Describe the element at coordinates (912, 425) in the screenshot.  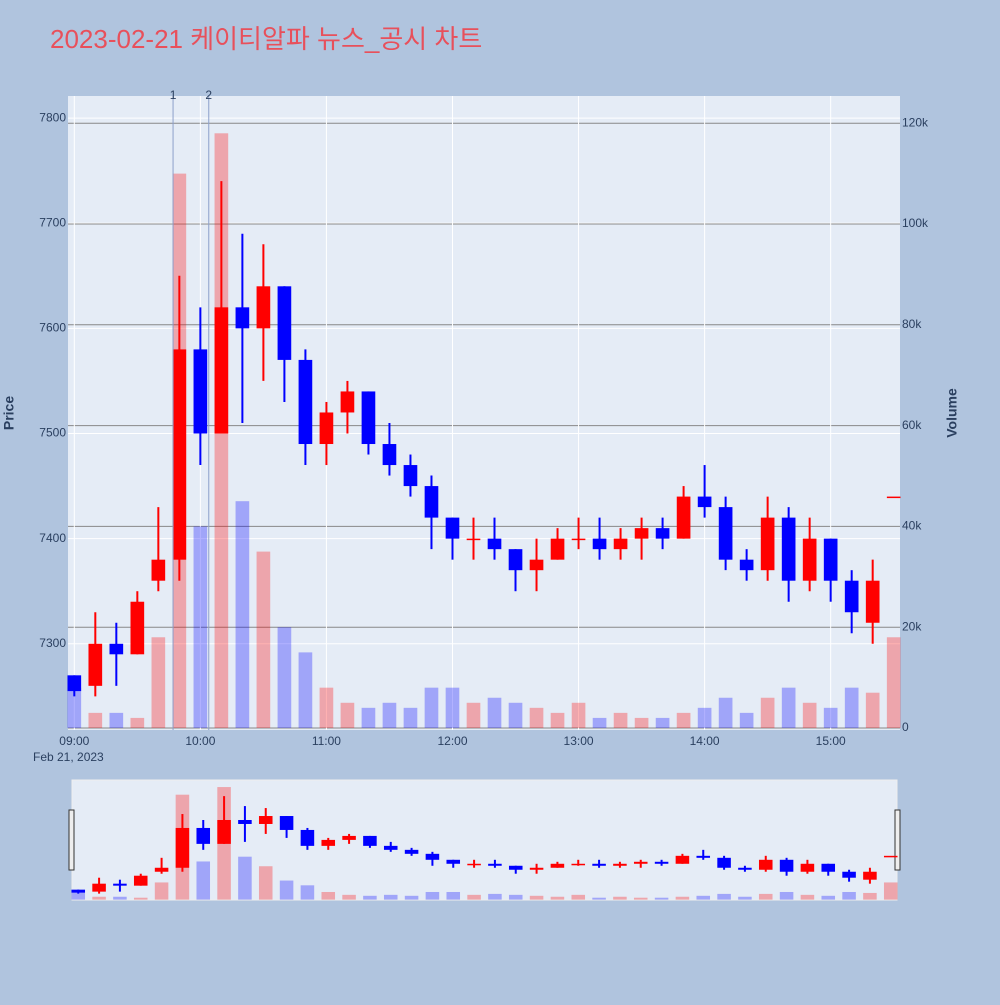
I see `y2-tick-label: 60k` at that location.